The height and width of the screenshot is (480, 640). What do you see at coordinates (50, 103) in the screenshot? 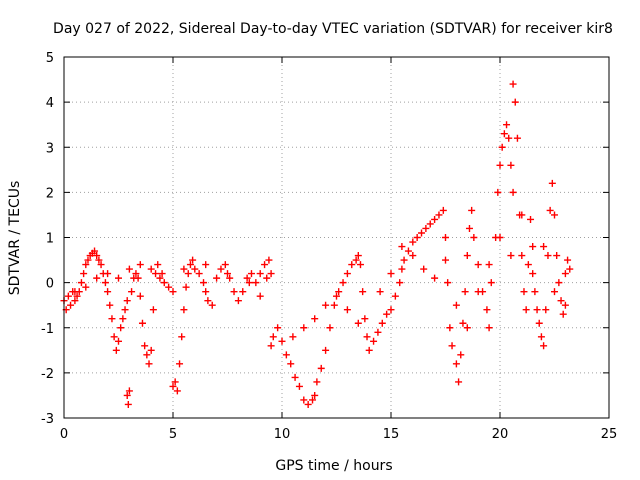
I see `y-tick-label: 4` at bounding box center [50, 103].